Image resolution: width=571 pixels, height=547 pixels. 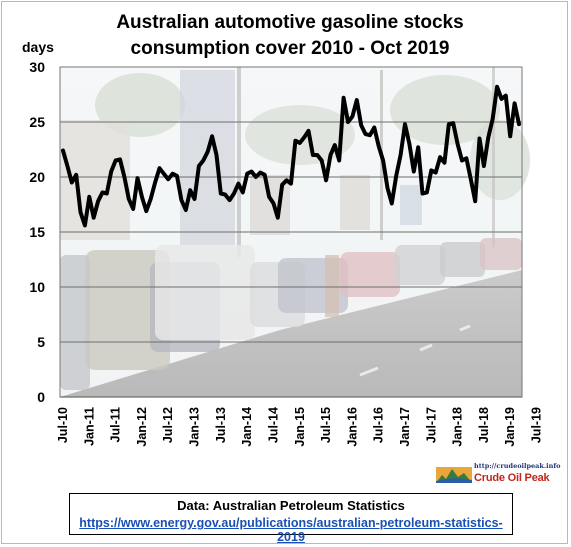 I want to click on chart-title-line-2: consumption cover 2010 - Oct 2019, so click(x=290, y=48).